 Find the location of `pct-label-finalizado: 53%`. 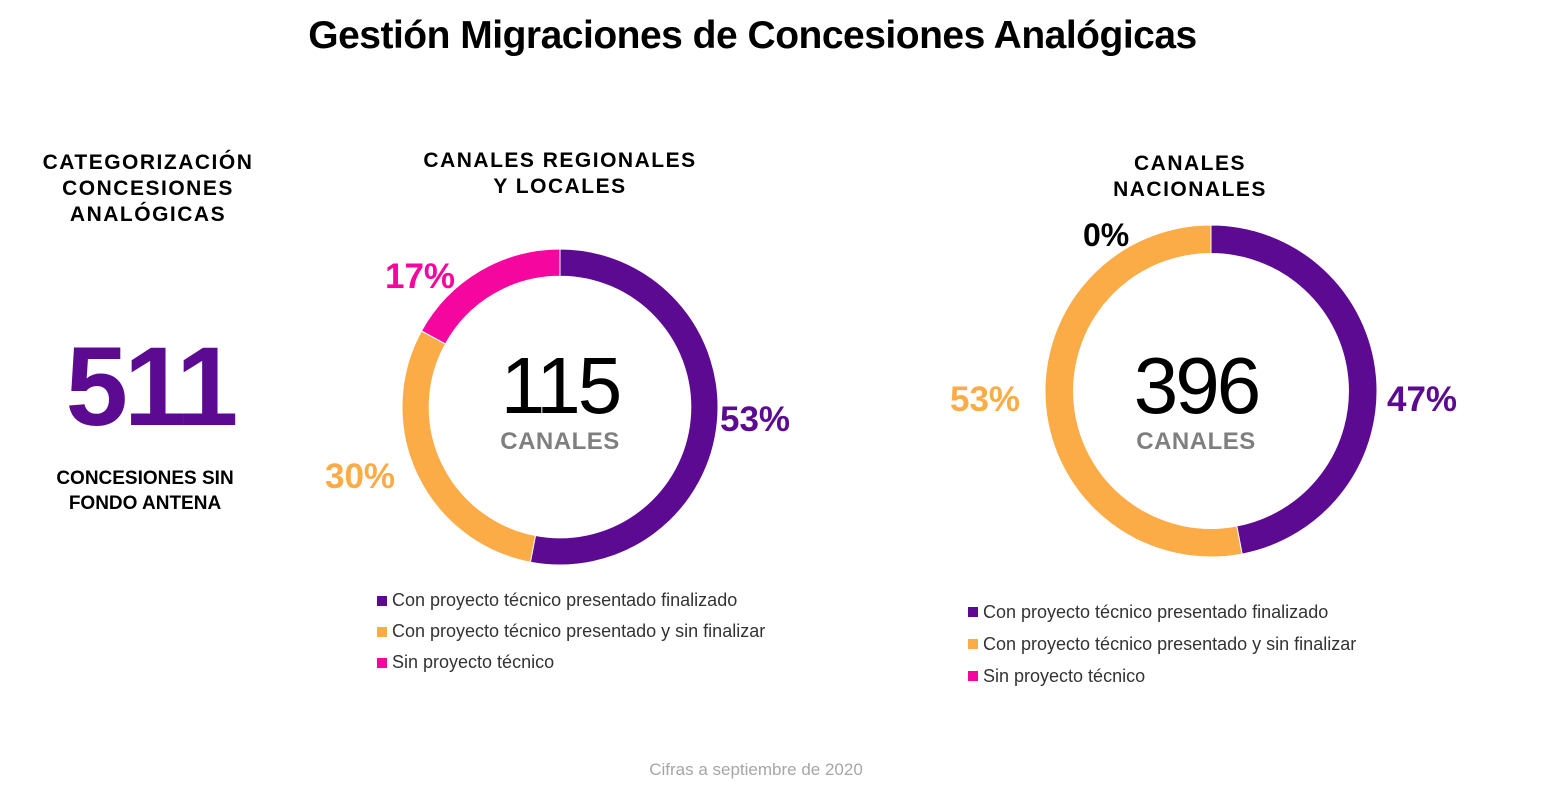

pct-label-finalizado: 53% is located at coordinates (755, 419).